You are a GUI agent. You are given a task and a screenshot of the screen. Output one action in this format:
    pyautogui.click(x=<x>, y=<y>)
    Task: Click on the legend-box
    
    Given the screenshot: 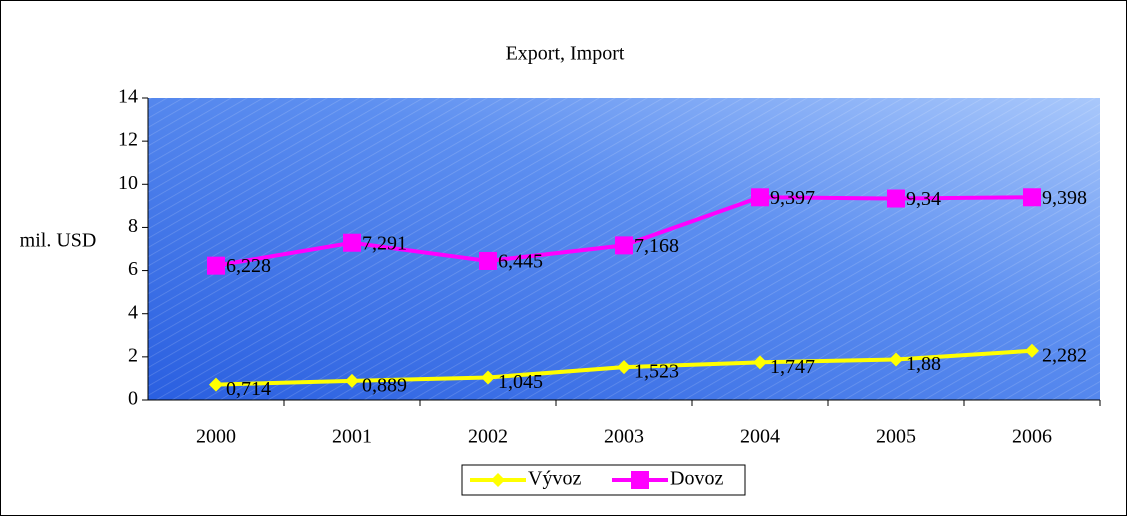 What is the action you would take?
    pyautogui.click(x=603, y=480)
    